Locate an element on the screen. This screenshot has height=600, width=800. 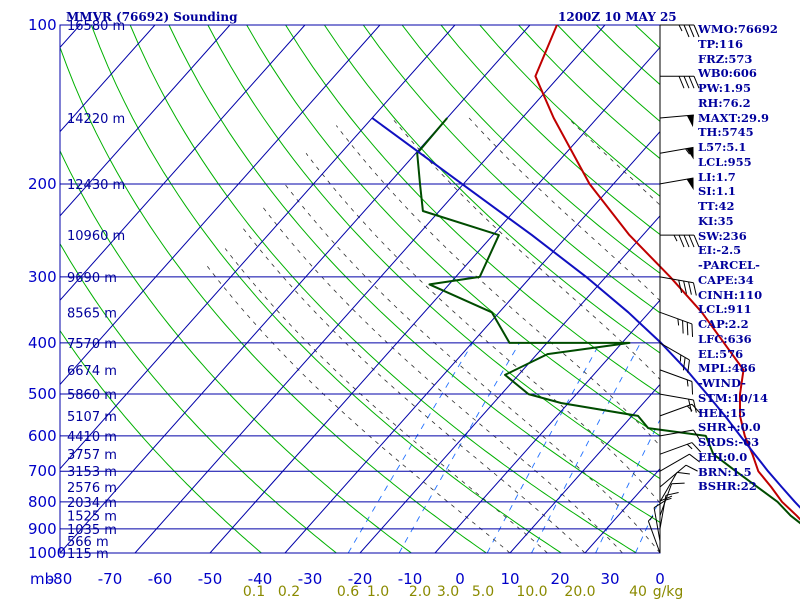
index-item: CAP:2.2 is located at coordinates (723, 324).